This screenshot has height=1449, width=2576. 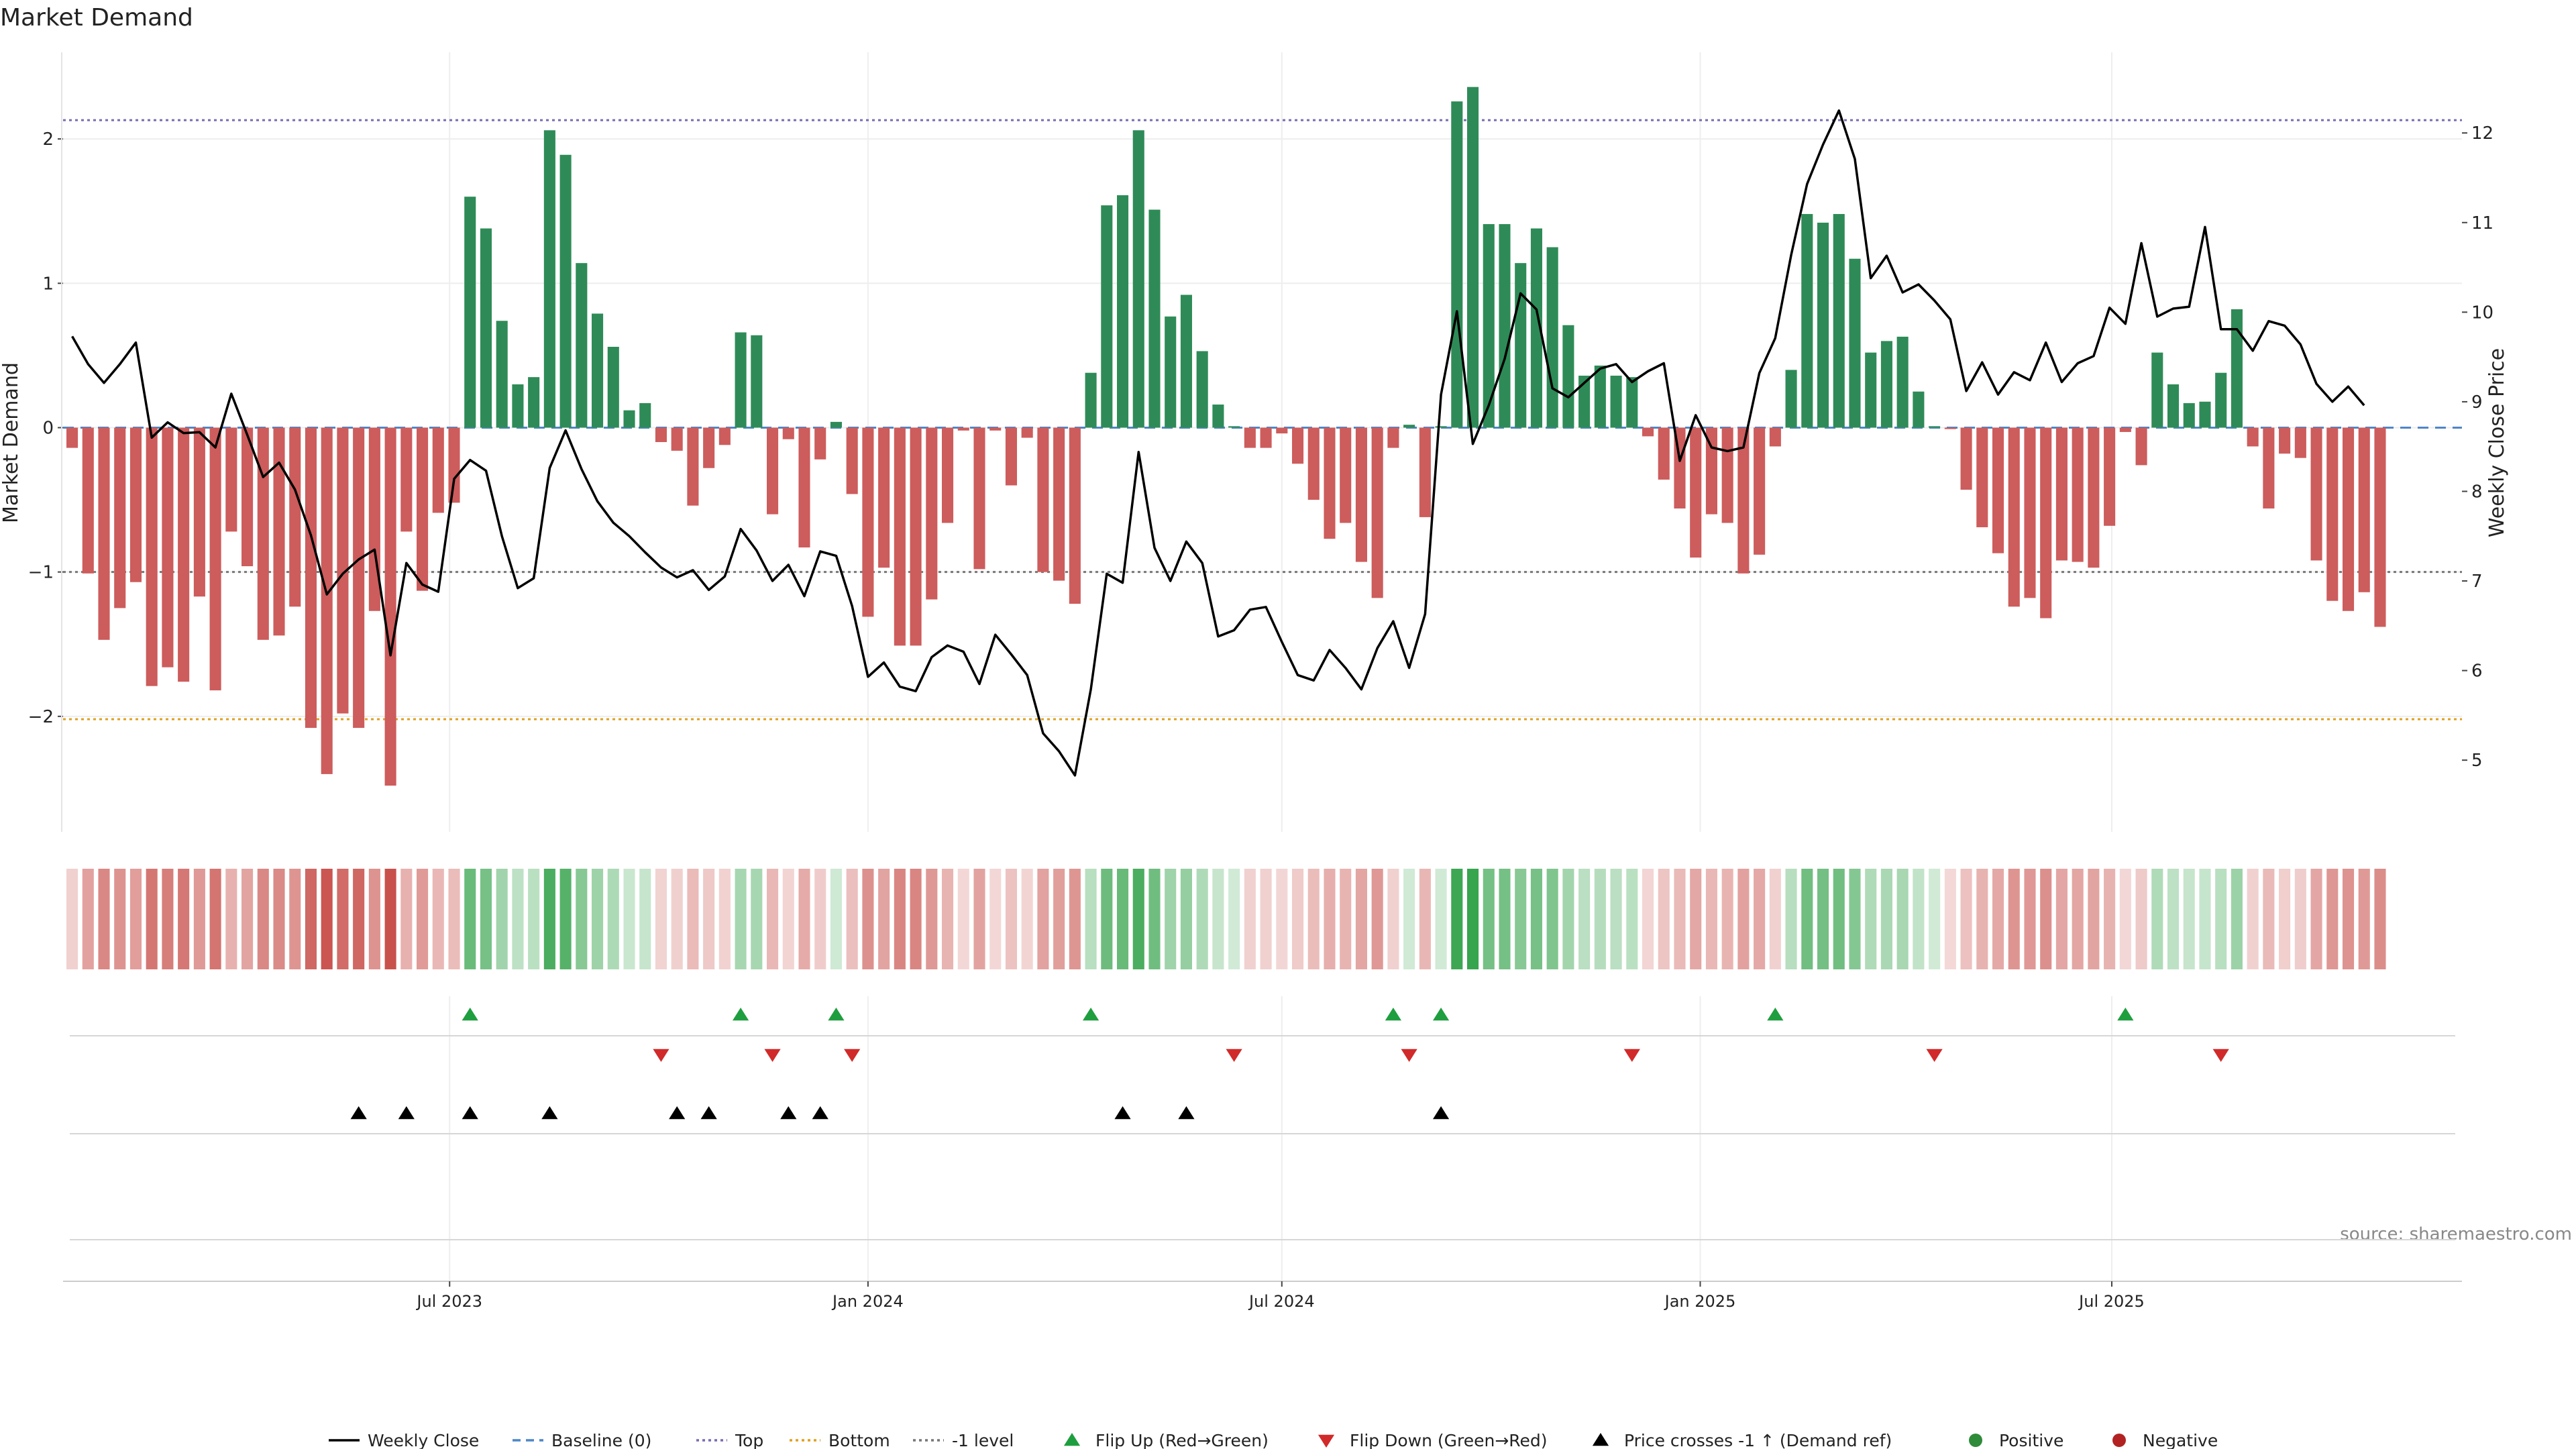 I want to click on x-tick-label: Jan 2024, so click(x=867, y=1301).